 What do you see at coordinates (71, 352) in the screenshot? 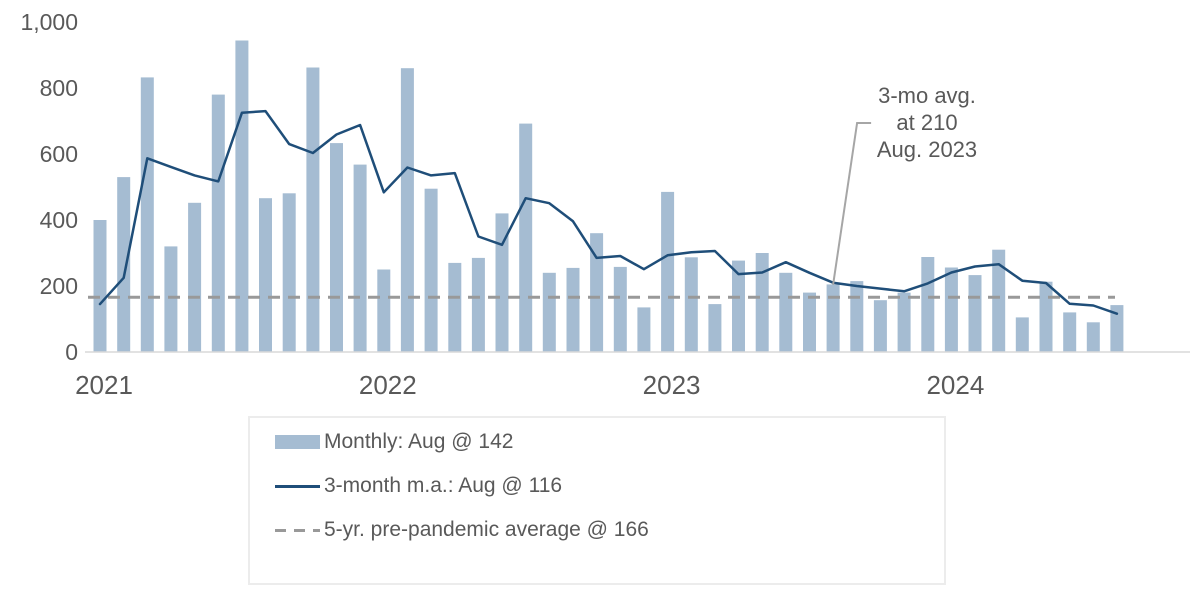
I see `y-axis-tick-label: 0` at bounding box center [71, 352].